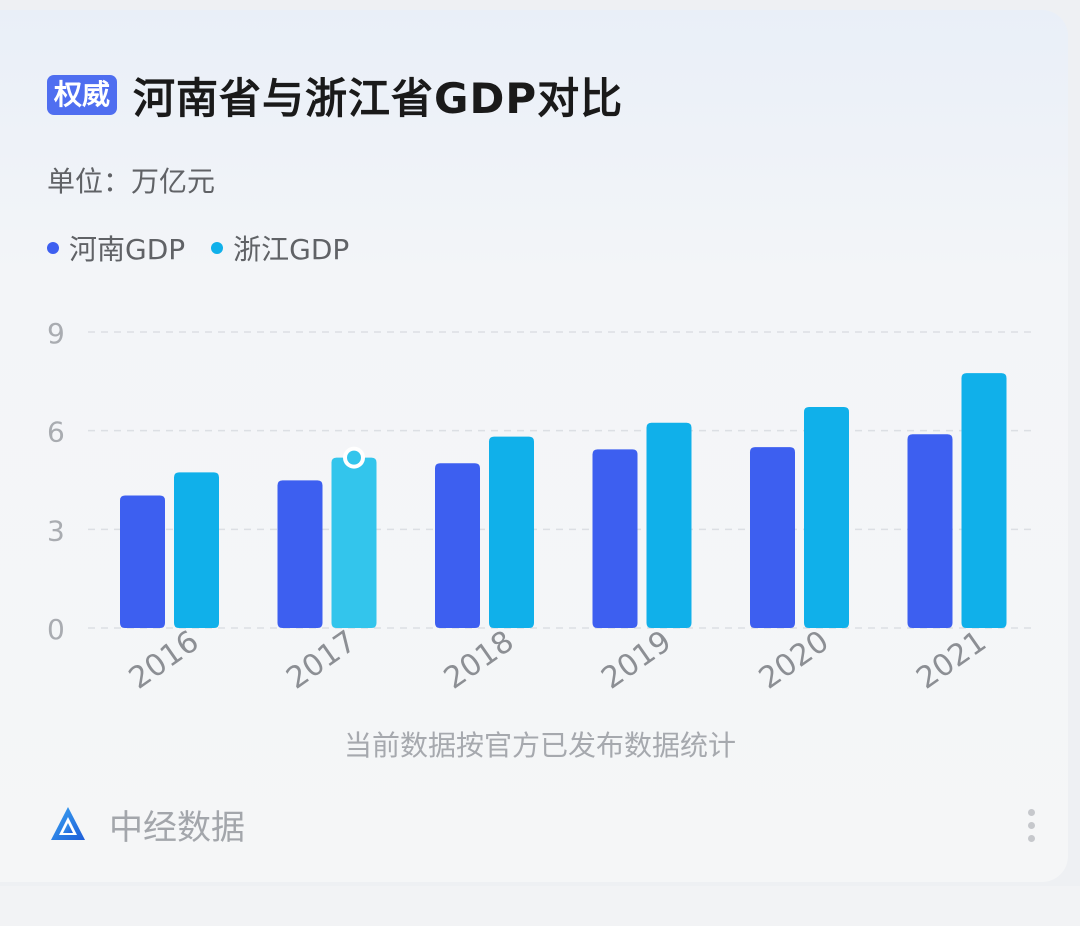  What do you see at coordinates (217, 248) in the screenshot?
I see `legend-dot-zhejiang` at bounding box center [217, 248].